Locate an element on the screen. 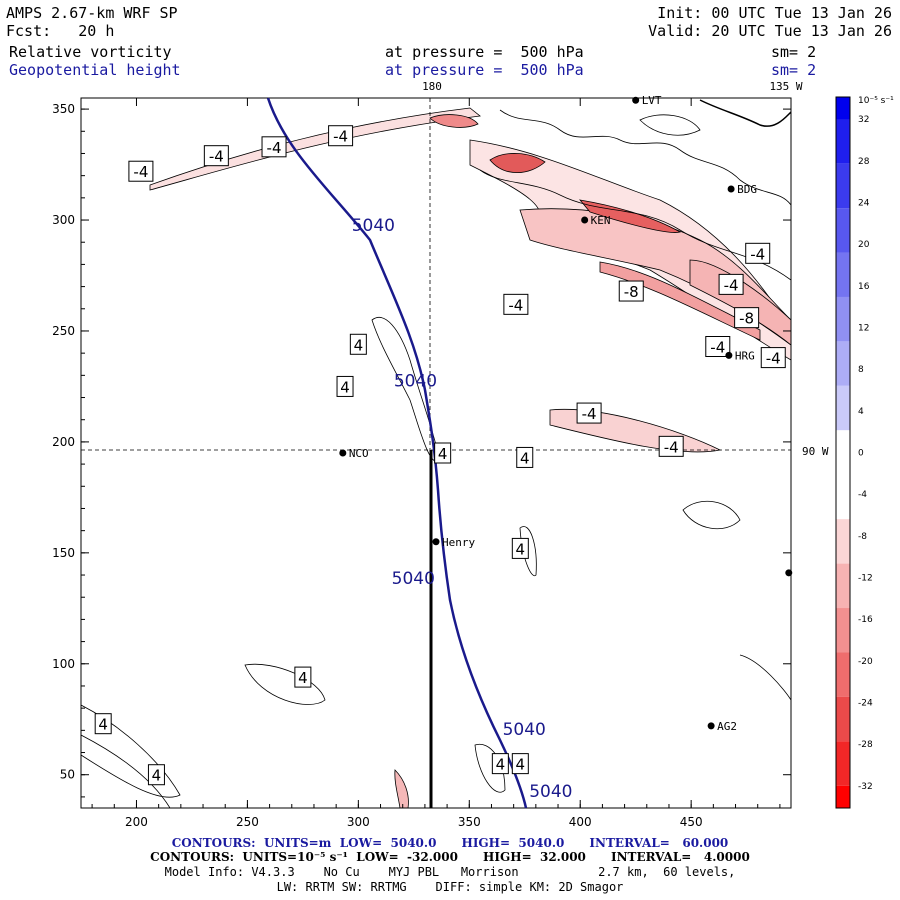  vort-label-text: -8 is located at coordinates (631, 292).